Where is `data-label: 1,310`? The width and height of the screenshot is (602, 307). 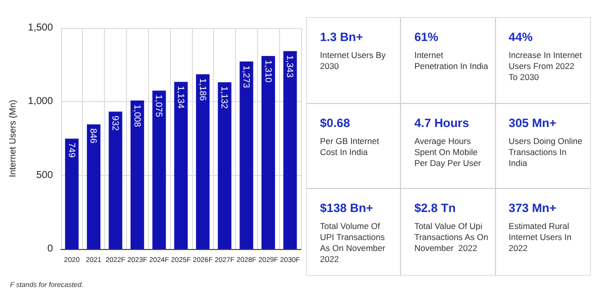 data-label: 1,310 is located at coordinates (268, 71).